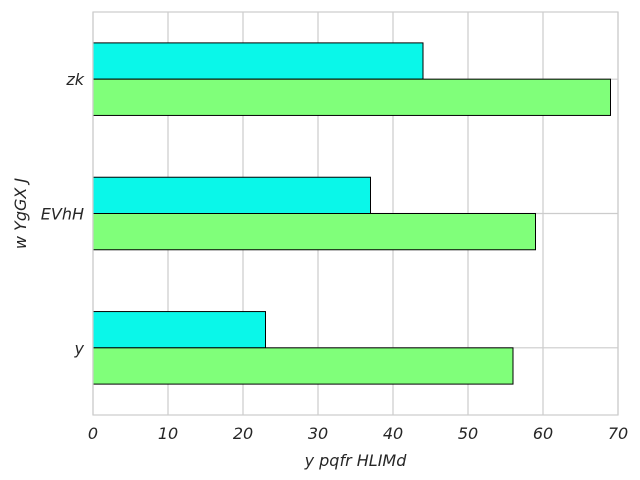 Image resolution: width=640 pixels, height=480 pixels. What do you see at coordinates (314, 232) in the screenshot?
I see `bar-series-2-EVhH` at bounding box center [314, 232].